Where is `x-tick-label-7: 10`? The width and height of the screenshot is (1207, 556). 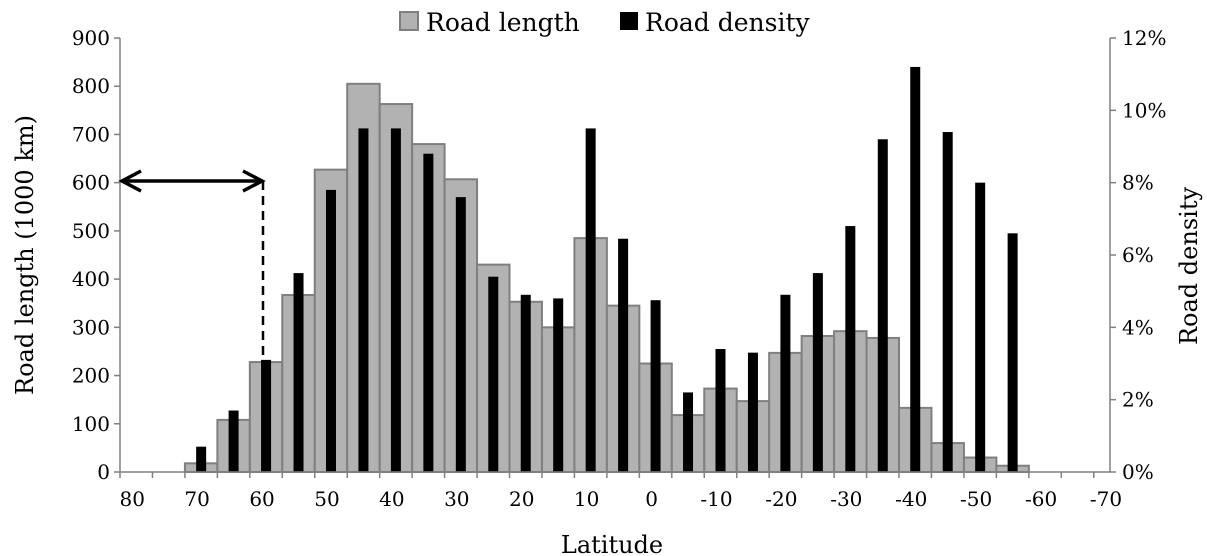
x-tick-label-7: 10 is located at coordinates (586, 499).